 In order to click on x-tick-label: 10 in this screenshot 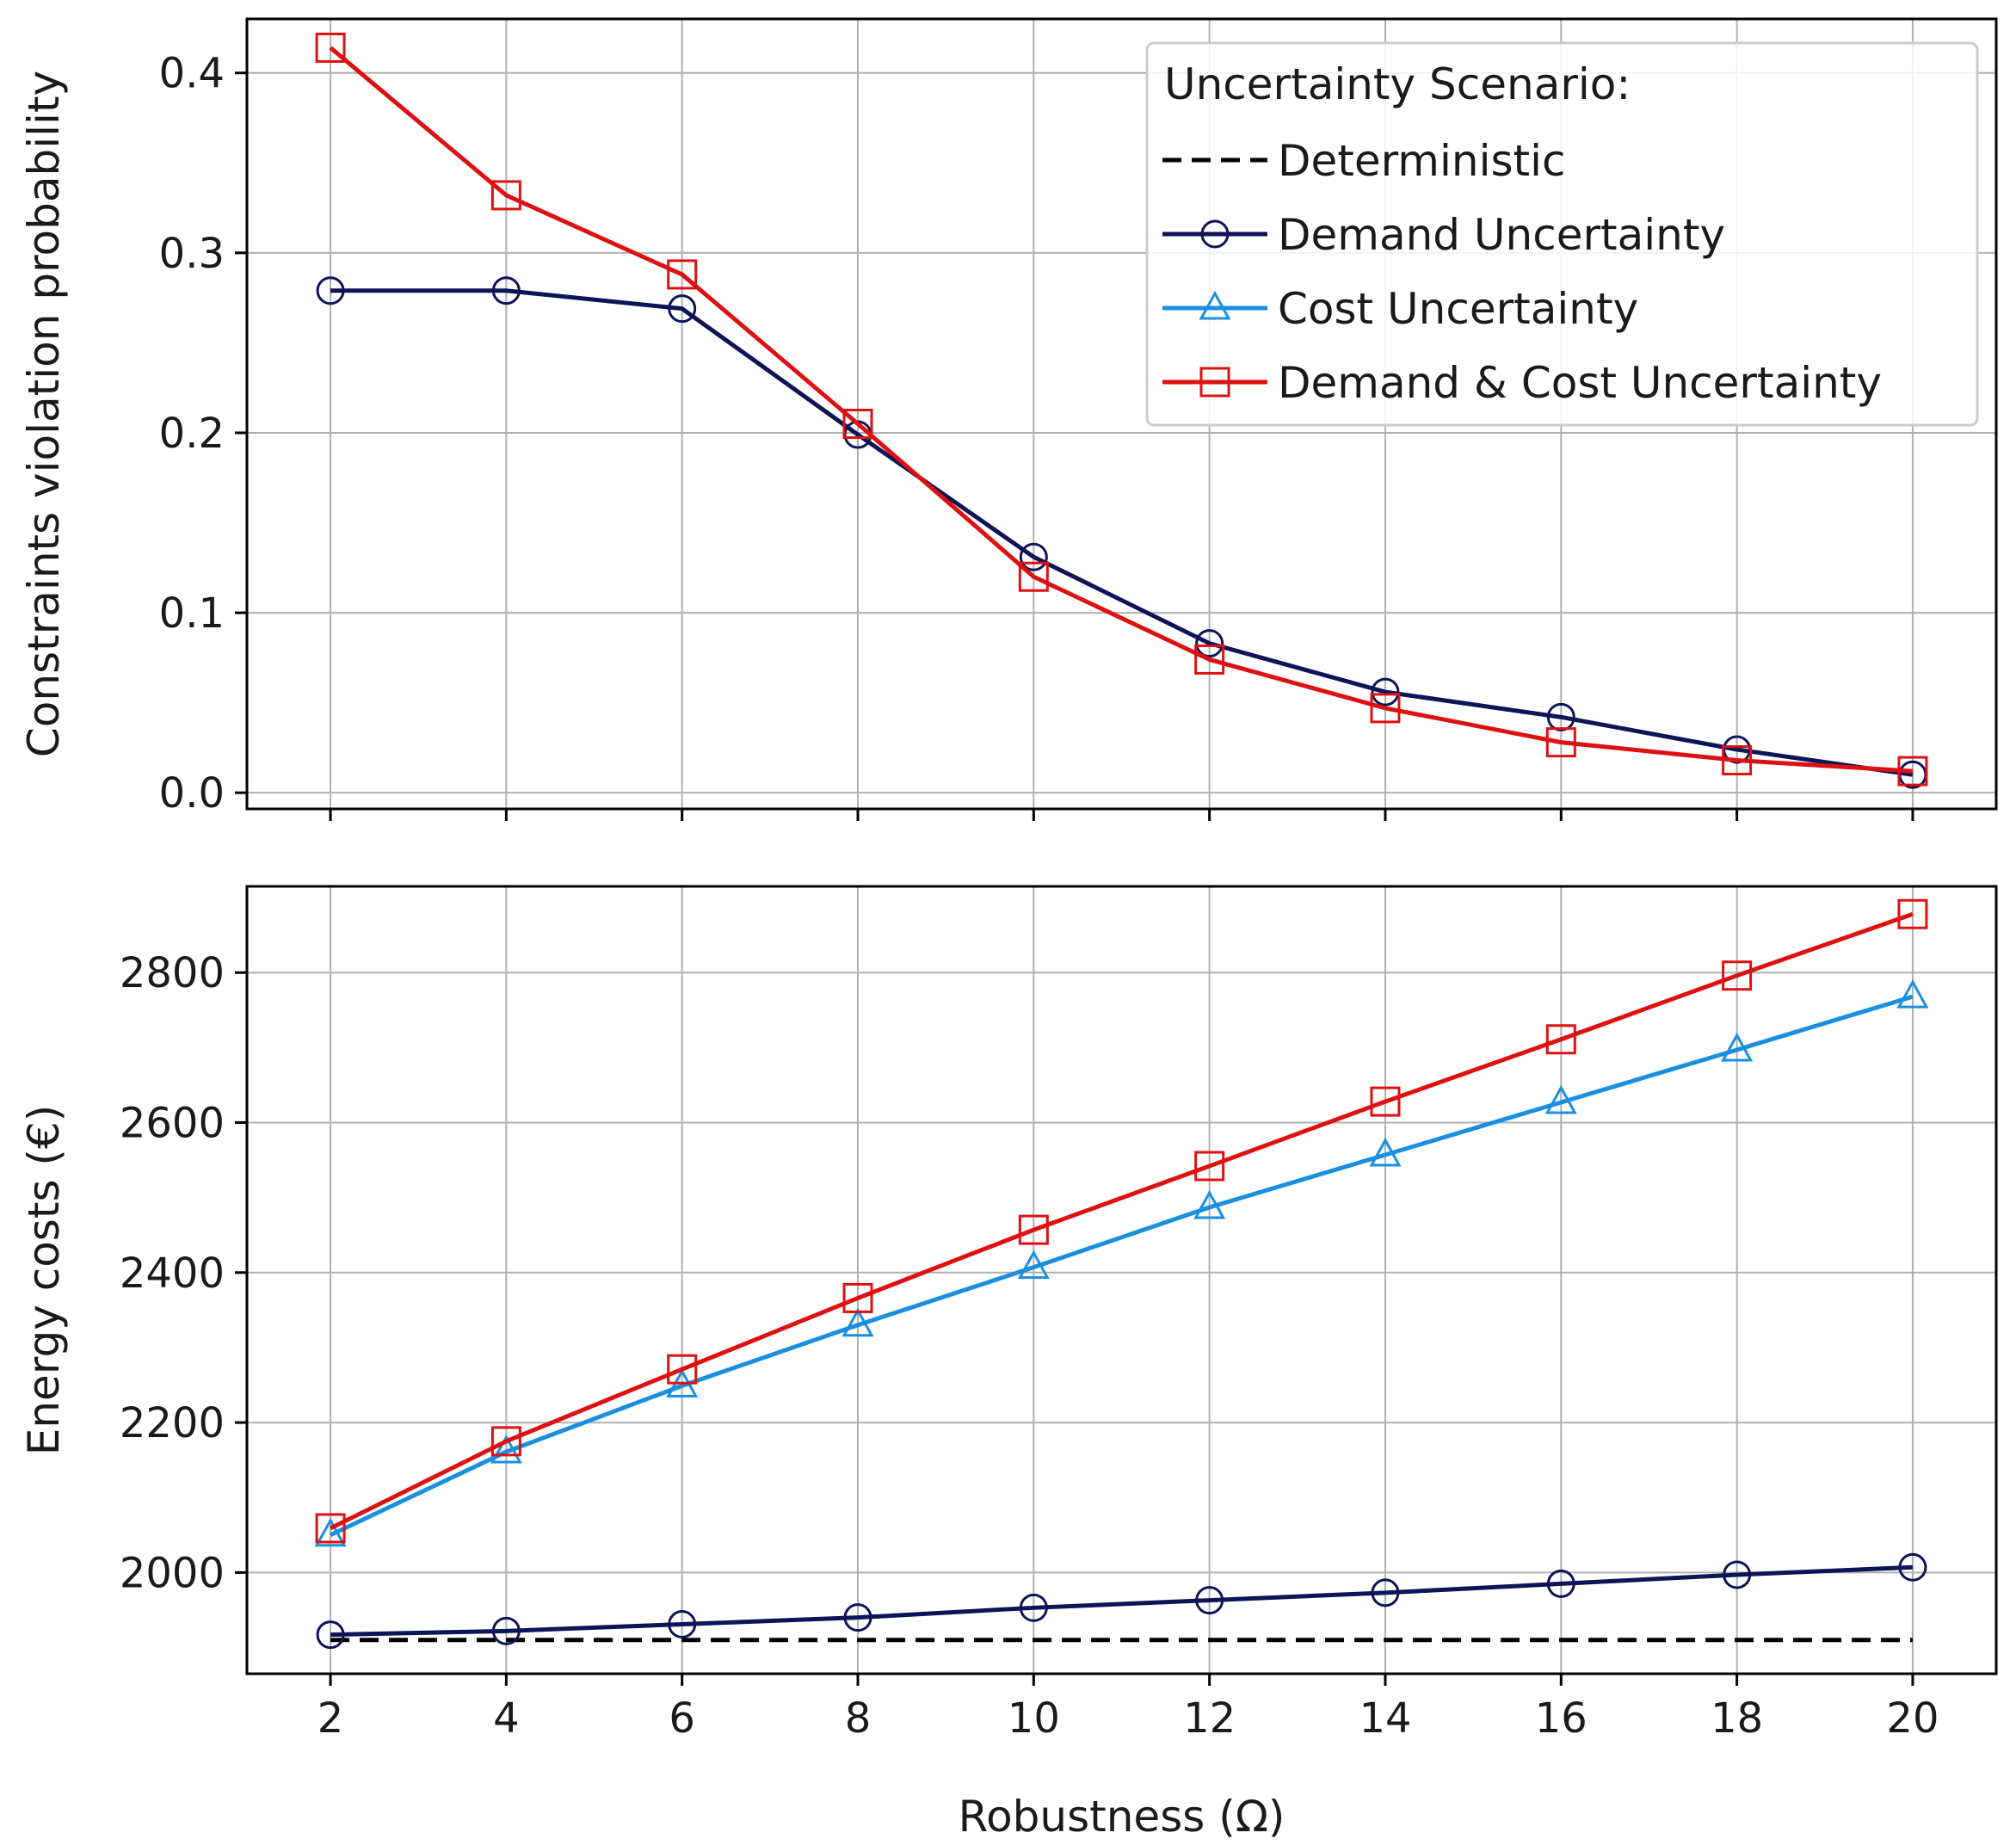, I will do `click(1034, 1718)`.